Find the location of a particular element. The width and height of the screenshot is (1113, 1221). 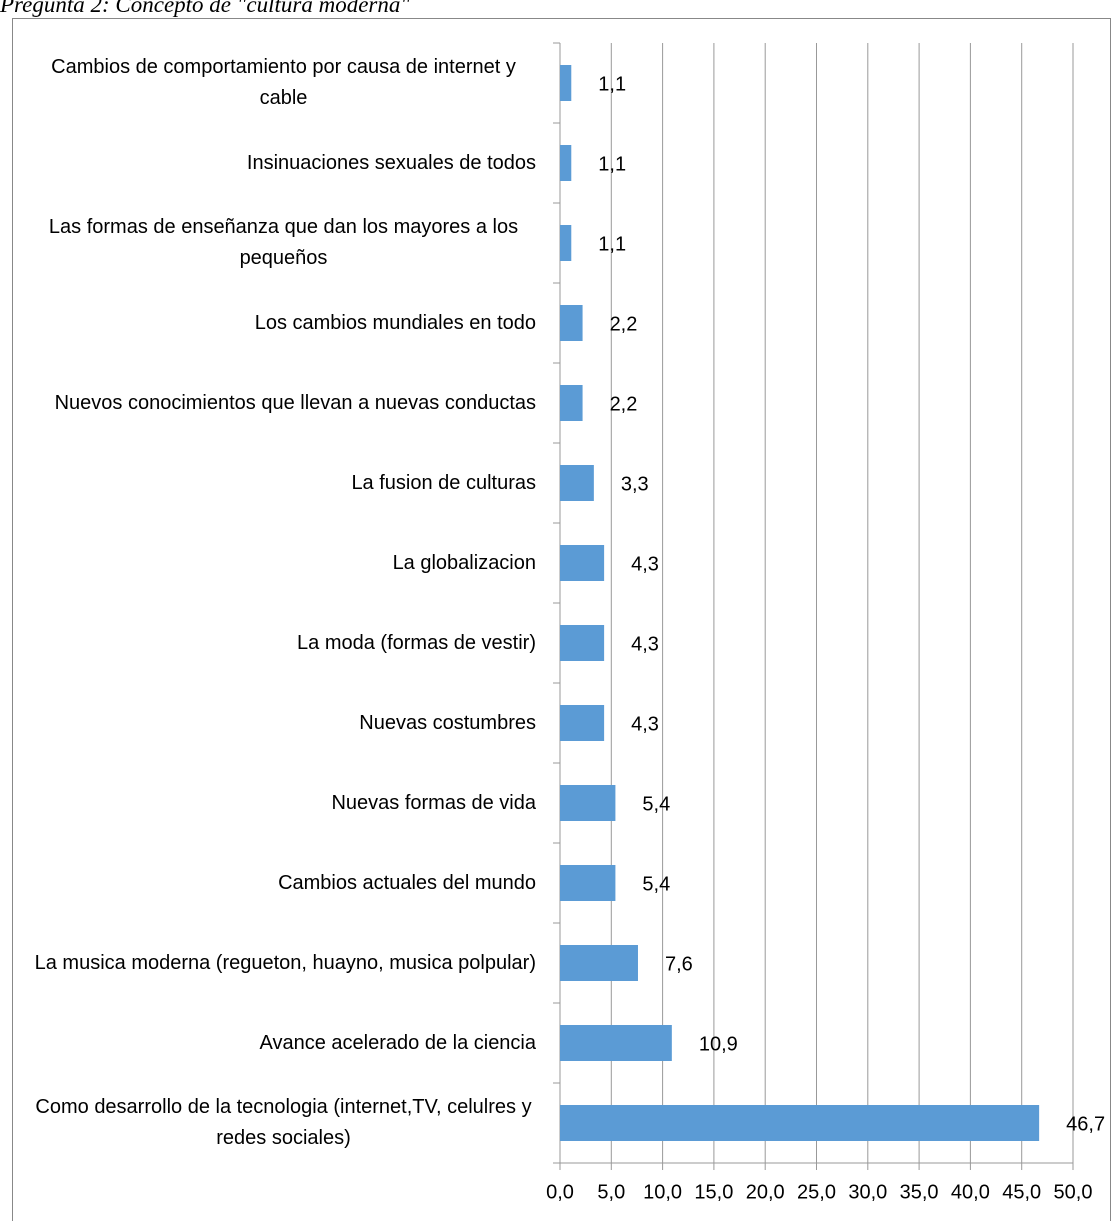

x-tick-label: 10,0 is located at coordinates (662, 1192).